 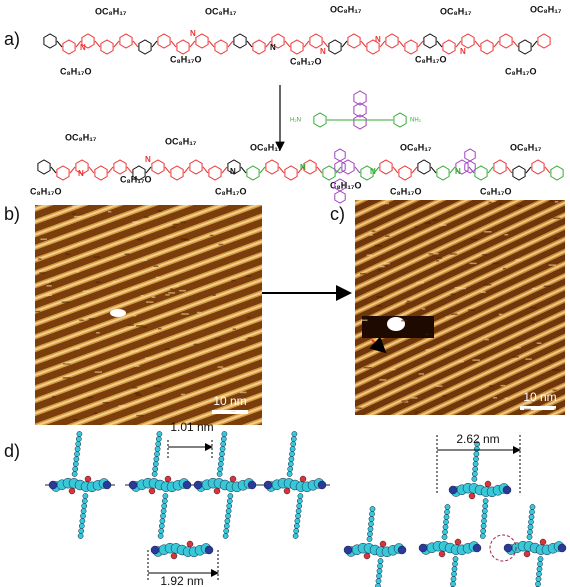 I want to click on panel-label: a), so click(x=12, y=39).